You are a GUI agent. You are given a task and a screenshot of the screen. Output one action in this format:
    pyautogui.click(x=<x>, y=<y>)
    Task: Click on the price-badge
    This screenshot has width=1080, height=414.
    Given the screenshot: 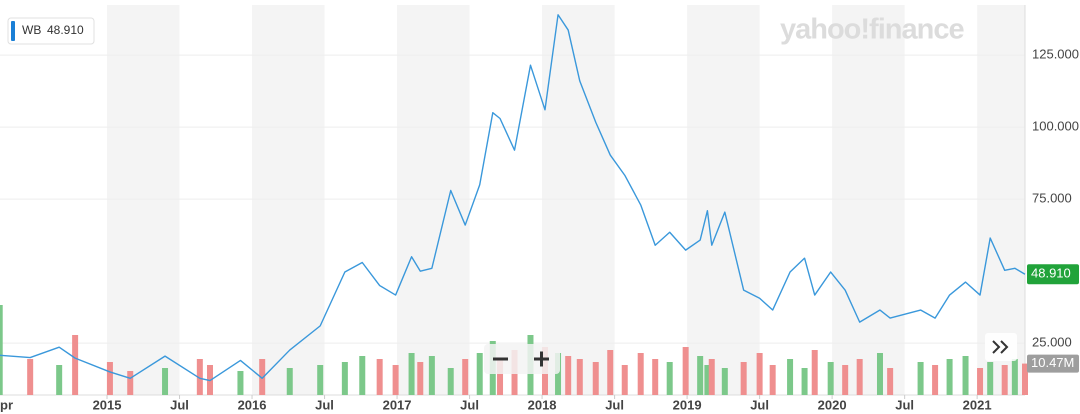 What is the action you would take?
    pyautogui.click(x=1053, y=274)
    